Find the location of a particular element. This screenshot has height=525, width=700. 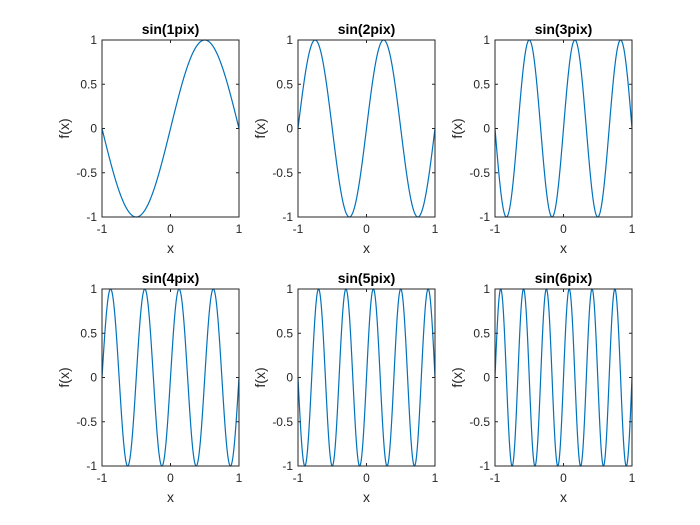

panel-title: sin(5pix) is located at coordinates (367, 278).